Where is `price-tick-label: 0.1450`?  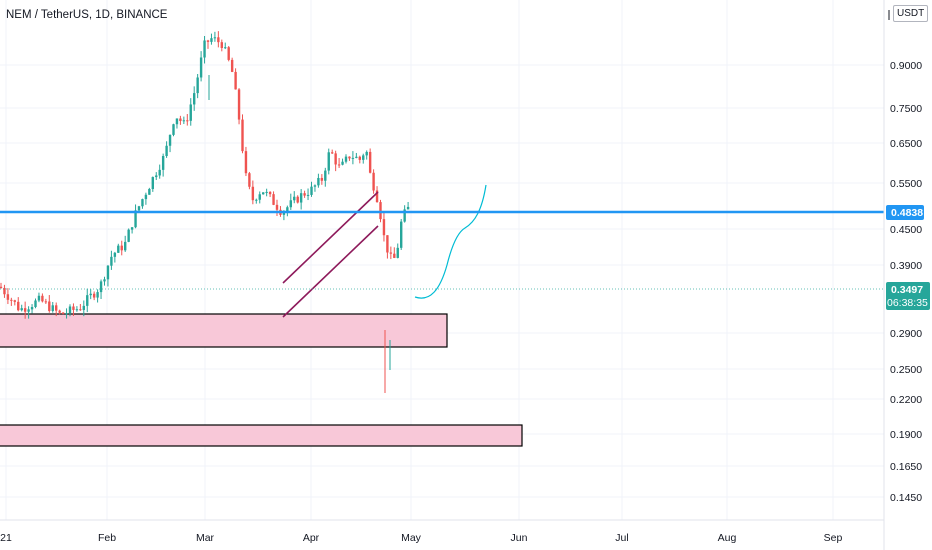 price-tick-label: 0.1450 is located at coordinates (906, 498).